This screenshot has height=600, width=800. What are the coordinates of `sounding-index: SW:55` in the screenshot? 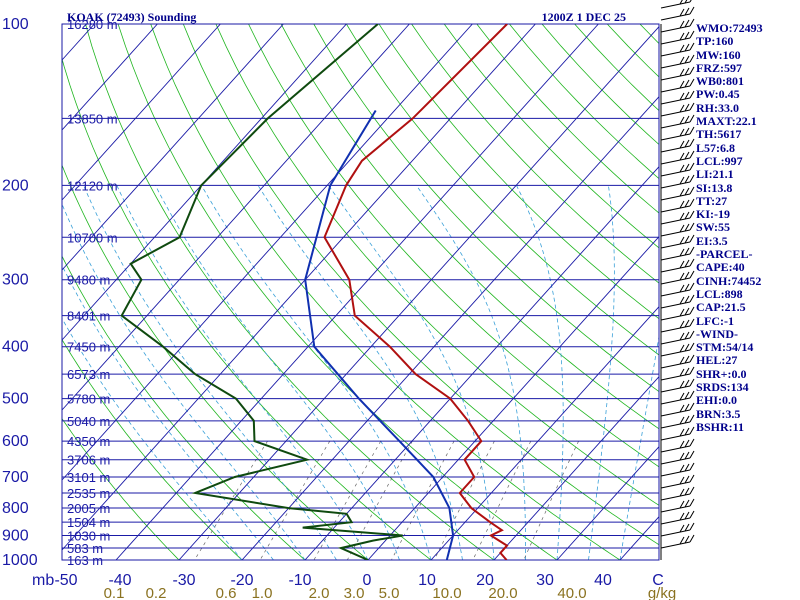 It's located at (713, 227).